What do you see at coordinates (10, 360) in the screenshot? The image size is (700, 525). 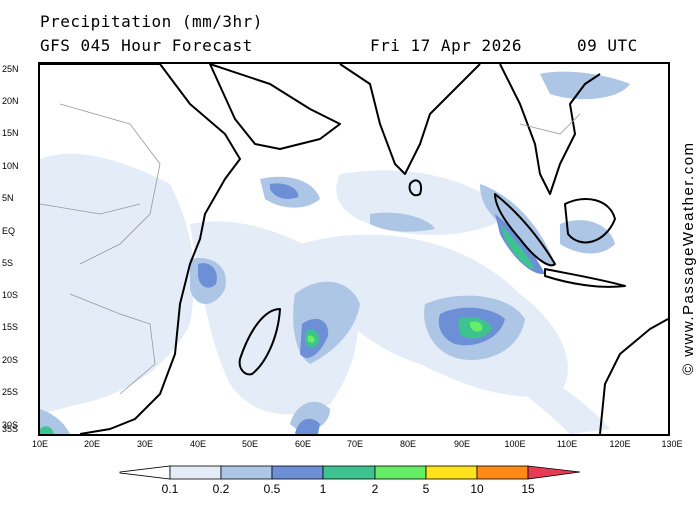 I see `lat-label-20s: 20S` at bounding box center [10, 360].